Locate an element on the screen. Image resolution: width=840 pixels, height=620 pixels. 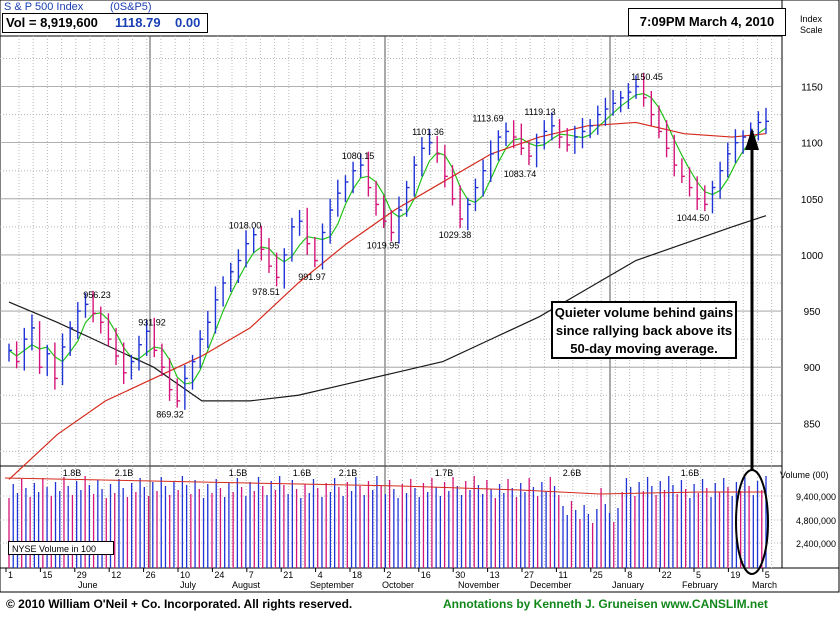
price-annotation-label: 1019.95 is located at coordinates (383, 246).